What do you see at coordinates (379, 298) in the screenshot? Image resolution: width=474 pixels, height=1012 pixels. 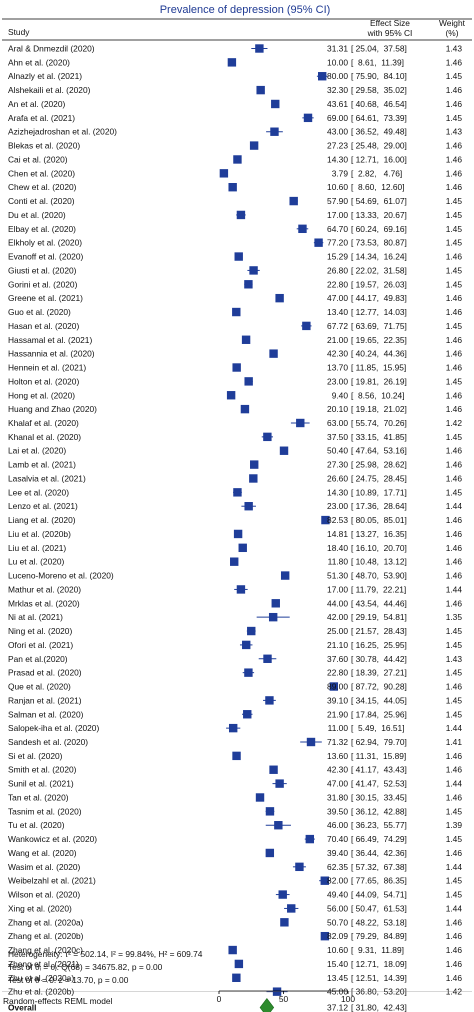 I see `ci-value: [ 44.17, 49.83]` at bounding box center [379, 298].